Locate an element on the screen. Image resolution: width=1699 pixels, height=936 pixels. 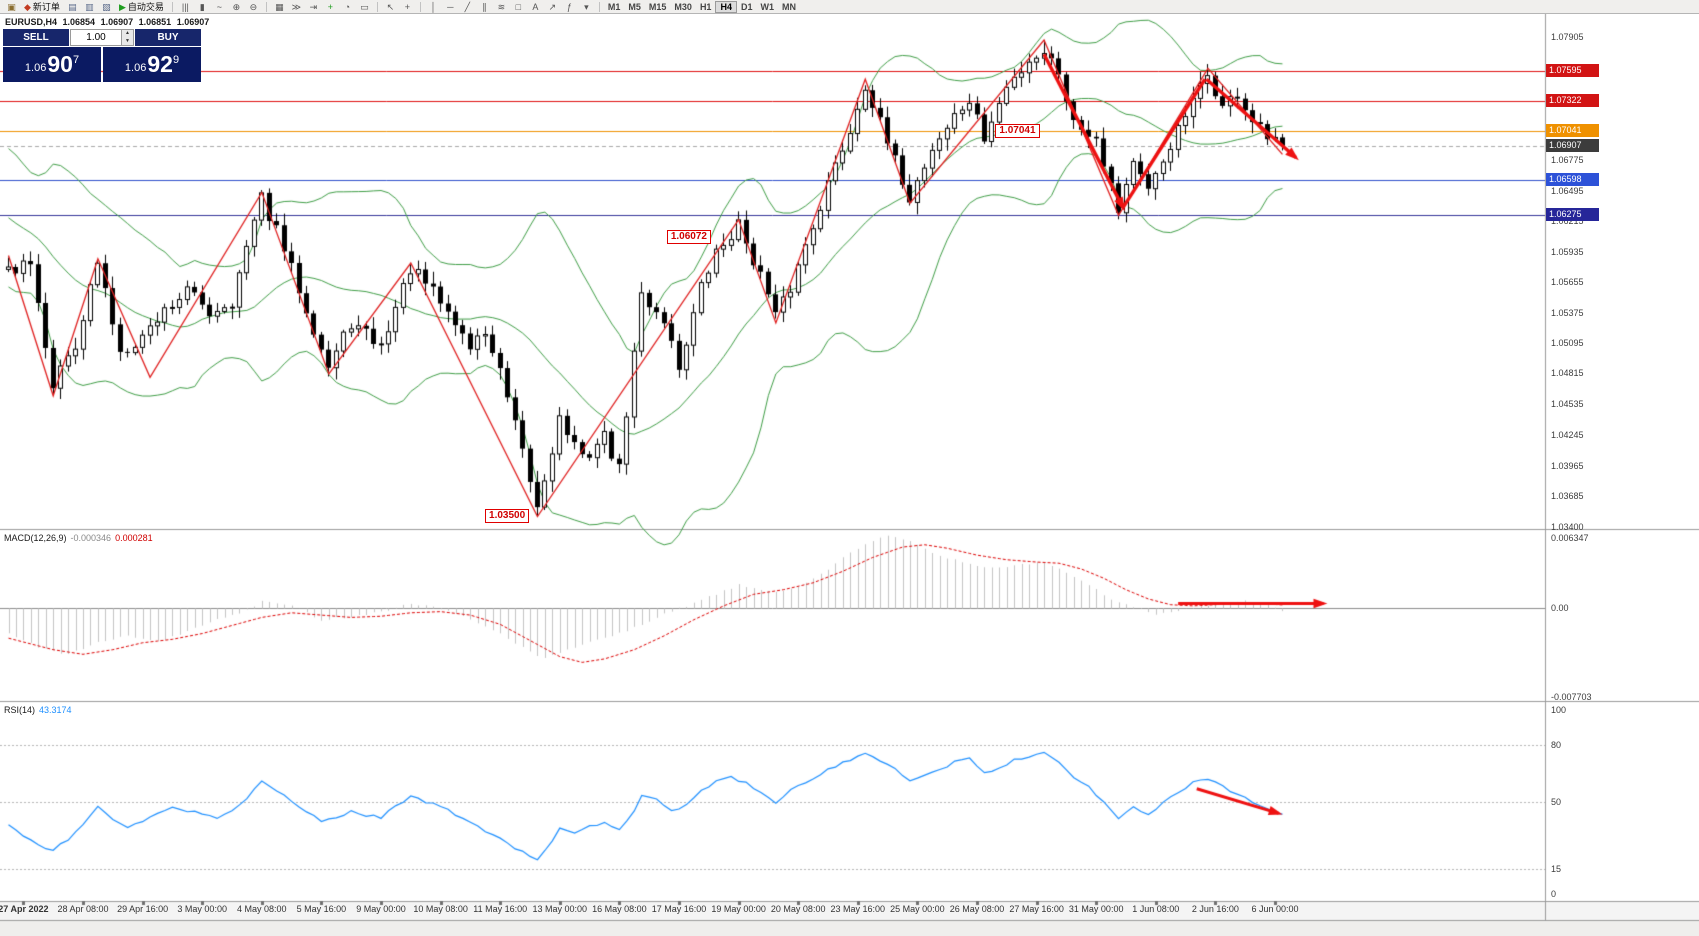
rsi-value: 43.3174 is located at coordinates (55, 710).